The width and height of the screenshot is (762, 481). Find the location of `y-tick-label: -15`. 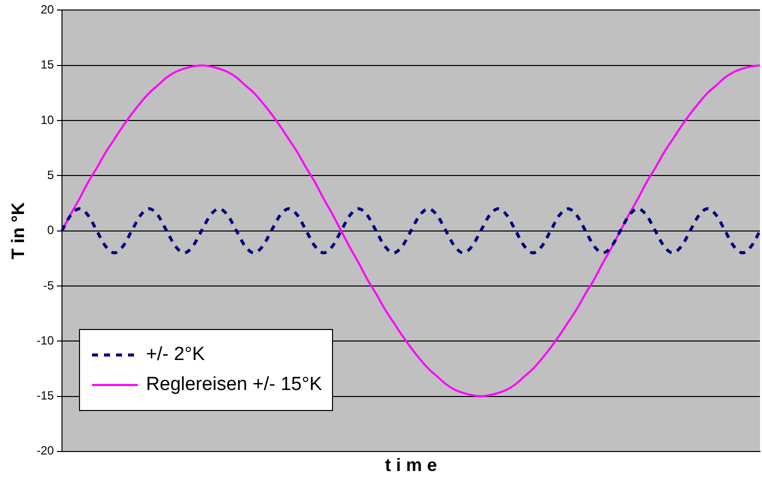

y-tick-label: -15 is located at coordinates (45, 395).